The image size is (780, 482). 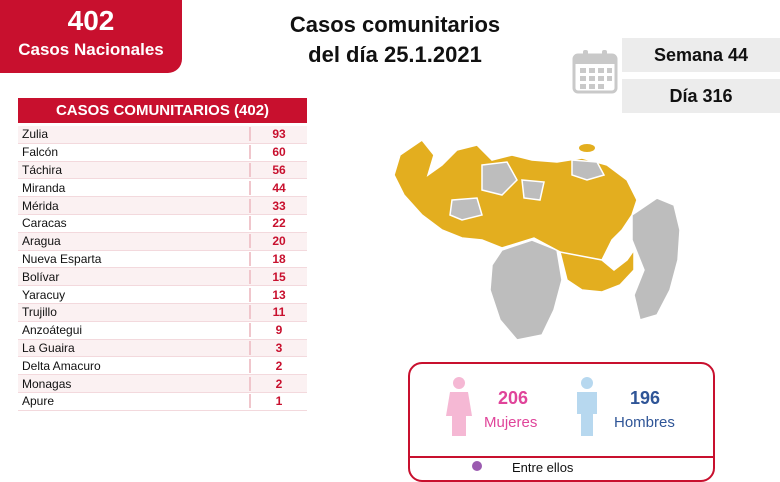 I want to click on table-row: Mérida 33, so click(x=162, y=206).